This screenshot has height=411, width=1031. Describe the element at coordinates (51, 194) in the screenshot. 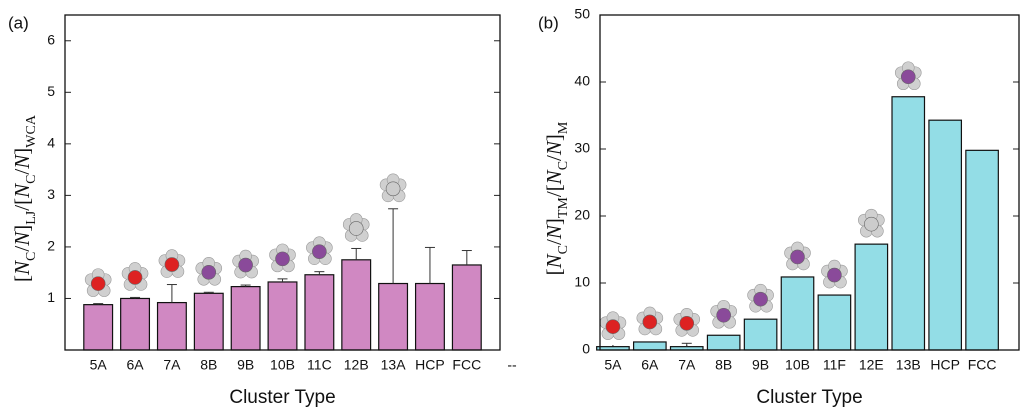

I see `y-tick-label: 3` at that location.